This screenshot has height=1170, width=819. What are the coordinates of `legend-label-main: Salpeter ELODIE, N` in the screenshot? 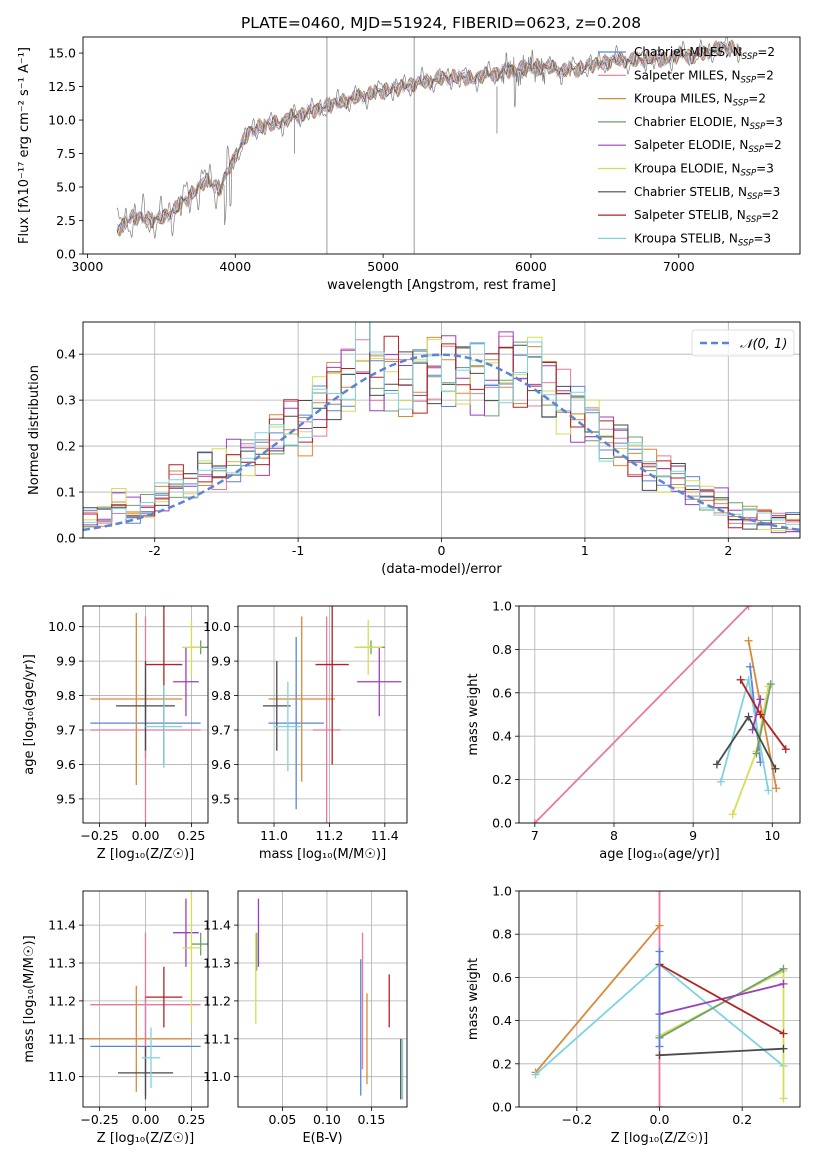 It's located at (691, 145).